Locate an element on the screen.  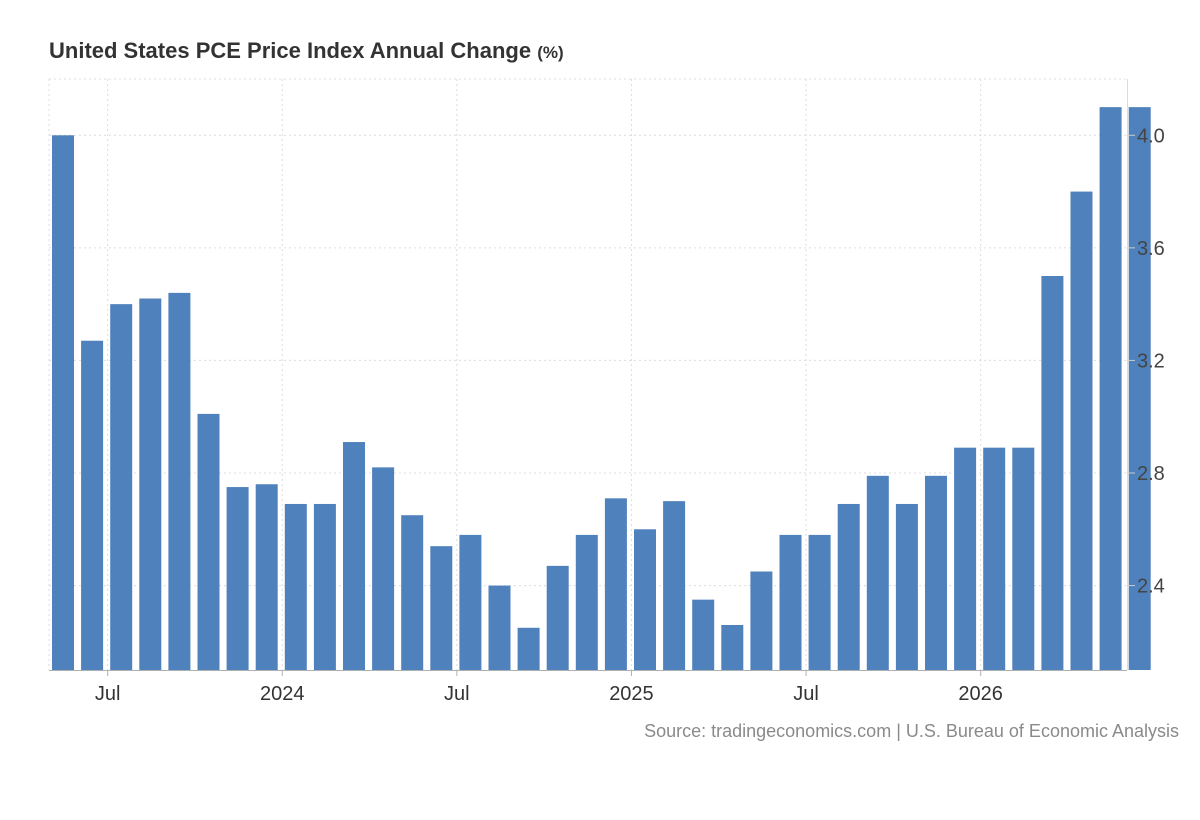
x-tick-label: 2024 is located at coordinates (282, 694).